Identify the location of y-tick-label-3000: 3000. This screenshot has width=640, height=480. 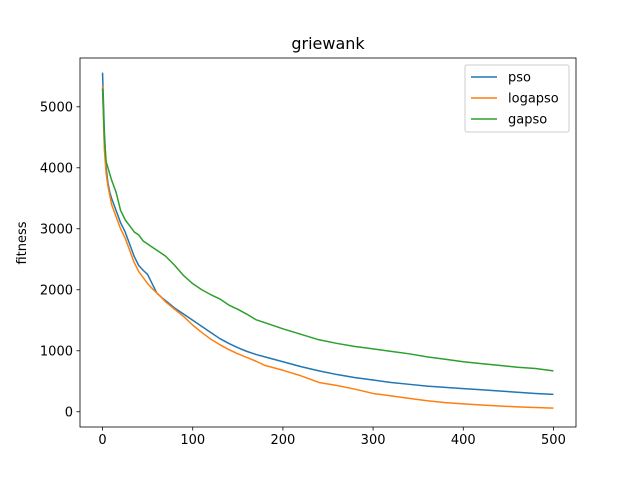
(56, 229).